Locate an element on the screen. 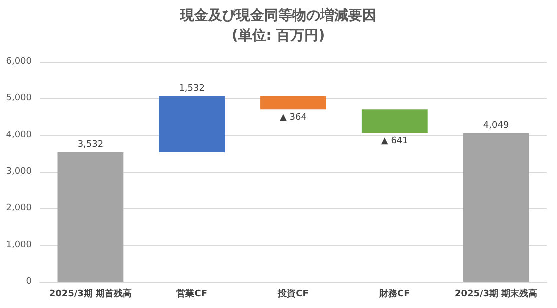 Image resolution: width=557 pixels, height=308 pixels. data-label: 3,532 is located at coordinates (91, 145).